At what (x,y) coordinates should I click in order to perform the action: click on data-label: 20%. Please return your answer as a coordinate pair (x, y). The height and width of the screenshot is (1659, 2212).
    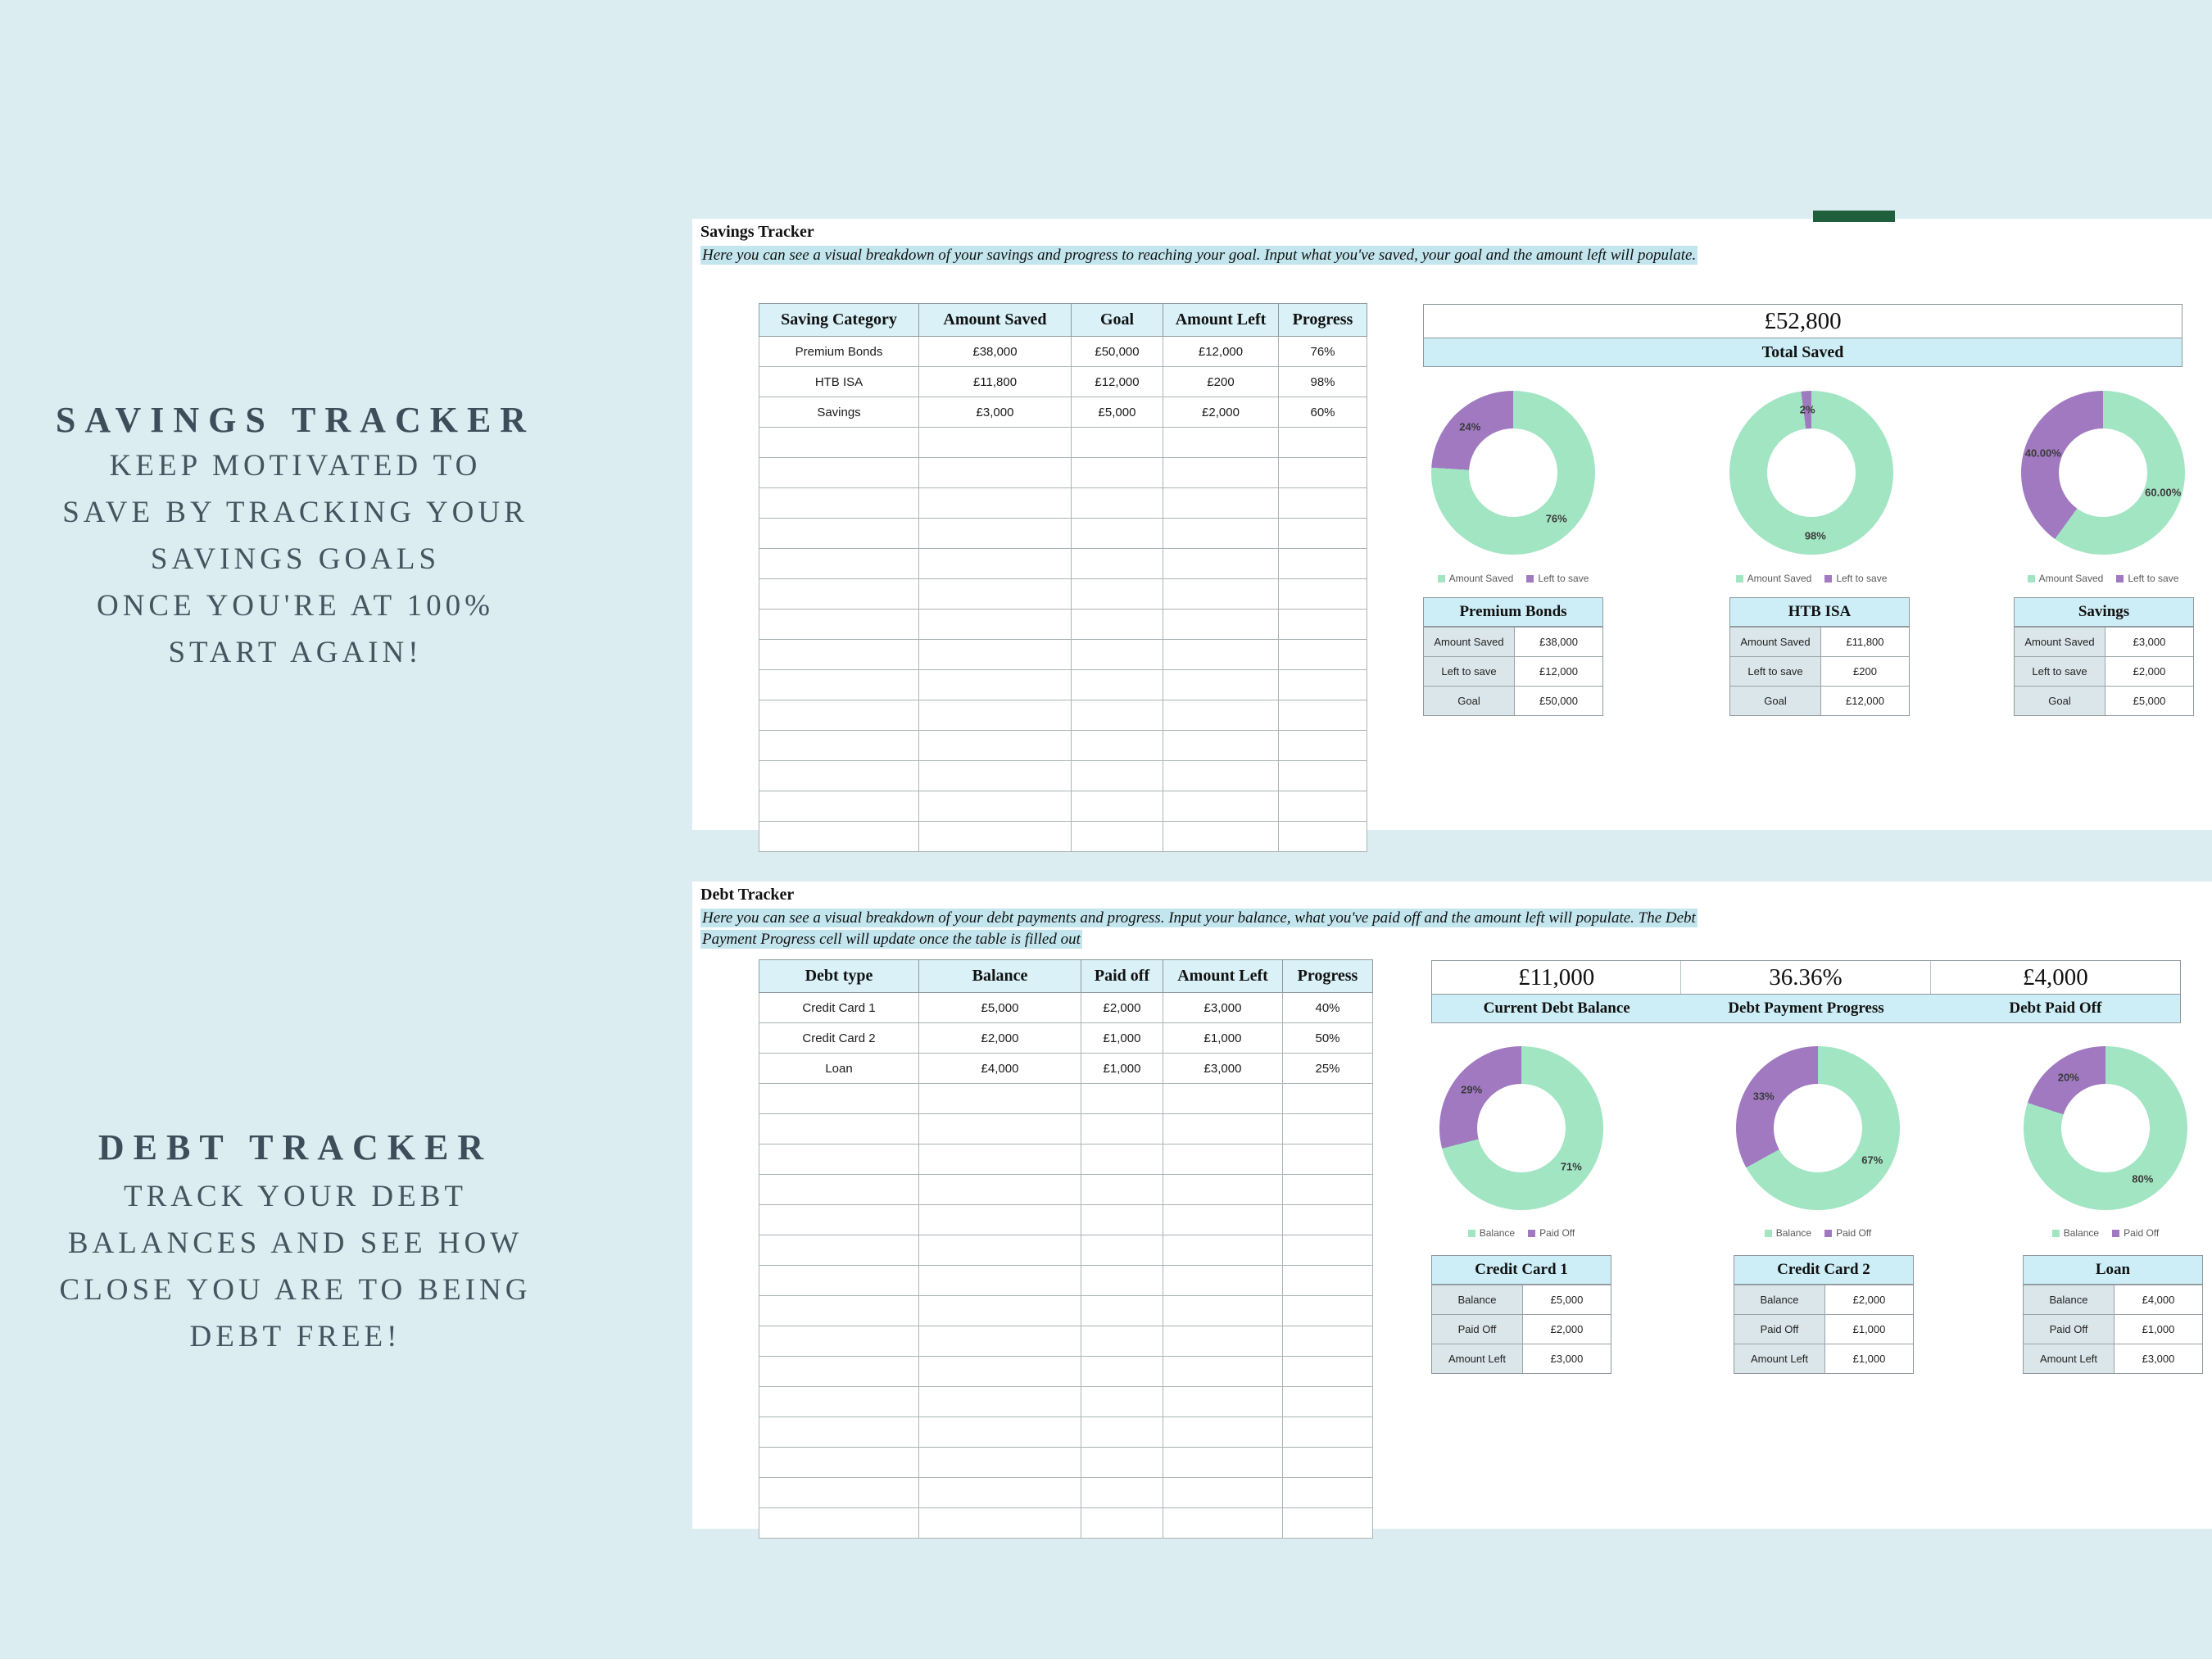
    Looking at the image, I should click on (2068, 1077).